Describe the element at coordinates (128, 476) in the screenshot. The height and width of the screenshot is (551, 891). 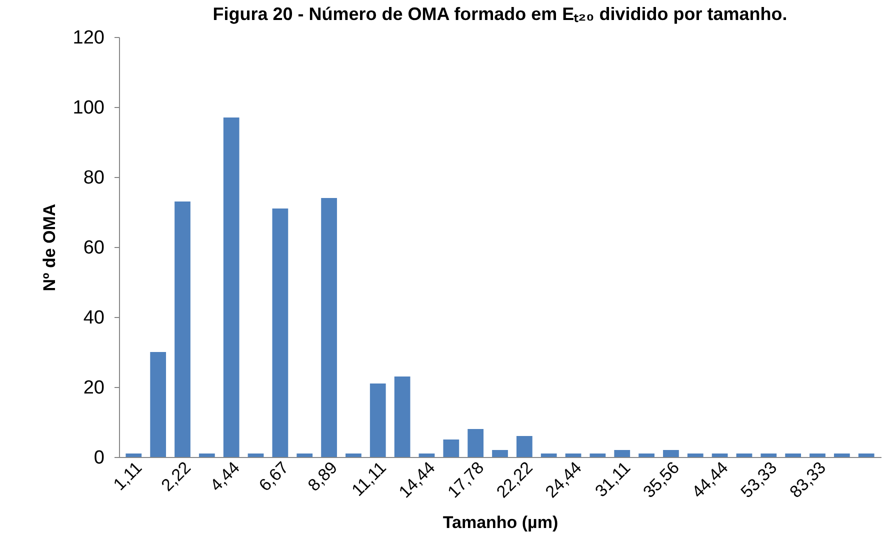
I see `x-tick-label: 1,11` at that location.